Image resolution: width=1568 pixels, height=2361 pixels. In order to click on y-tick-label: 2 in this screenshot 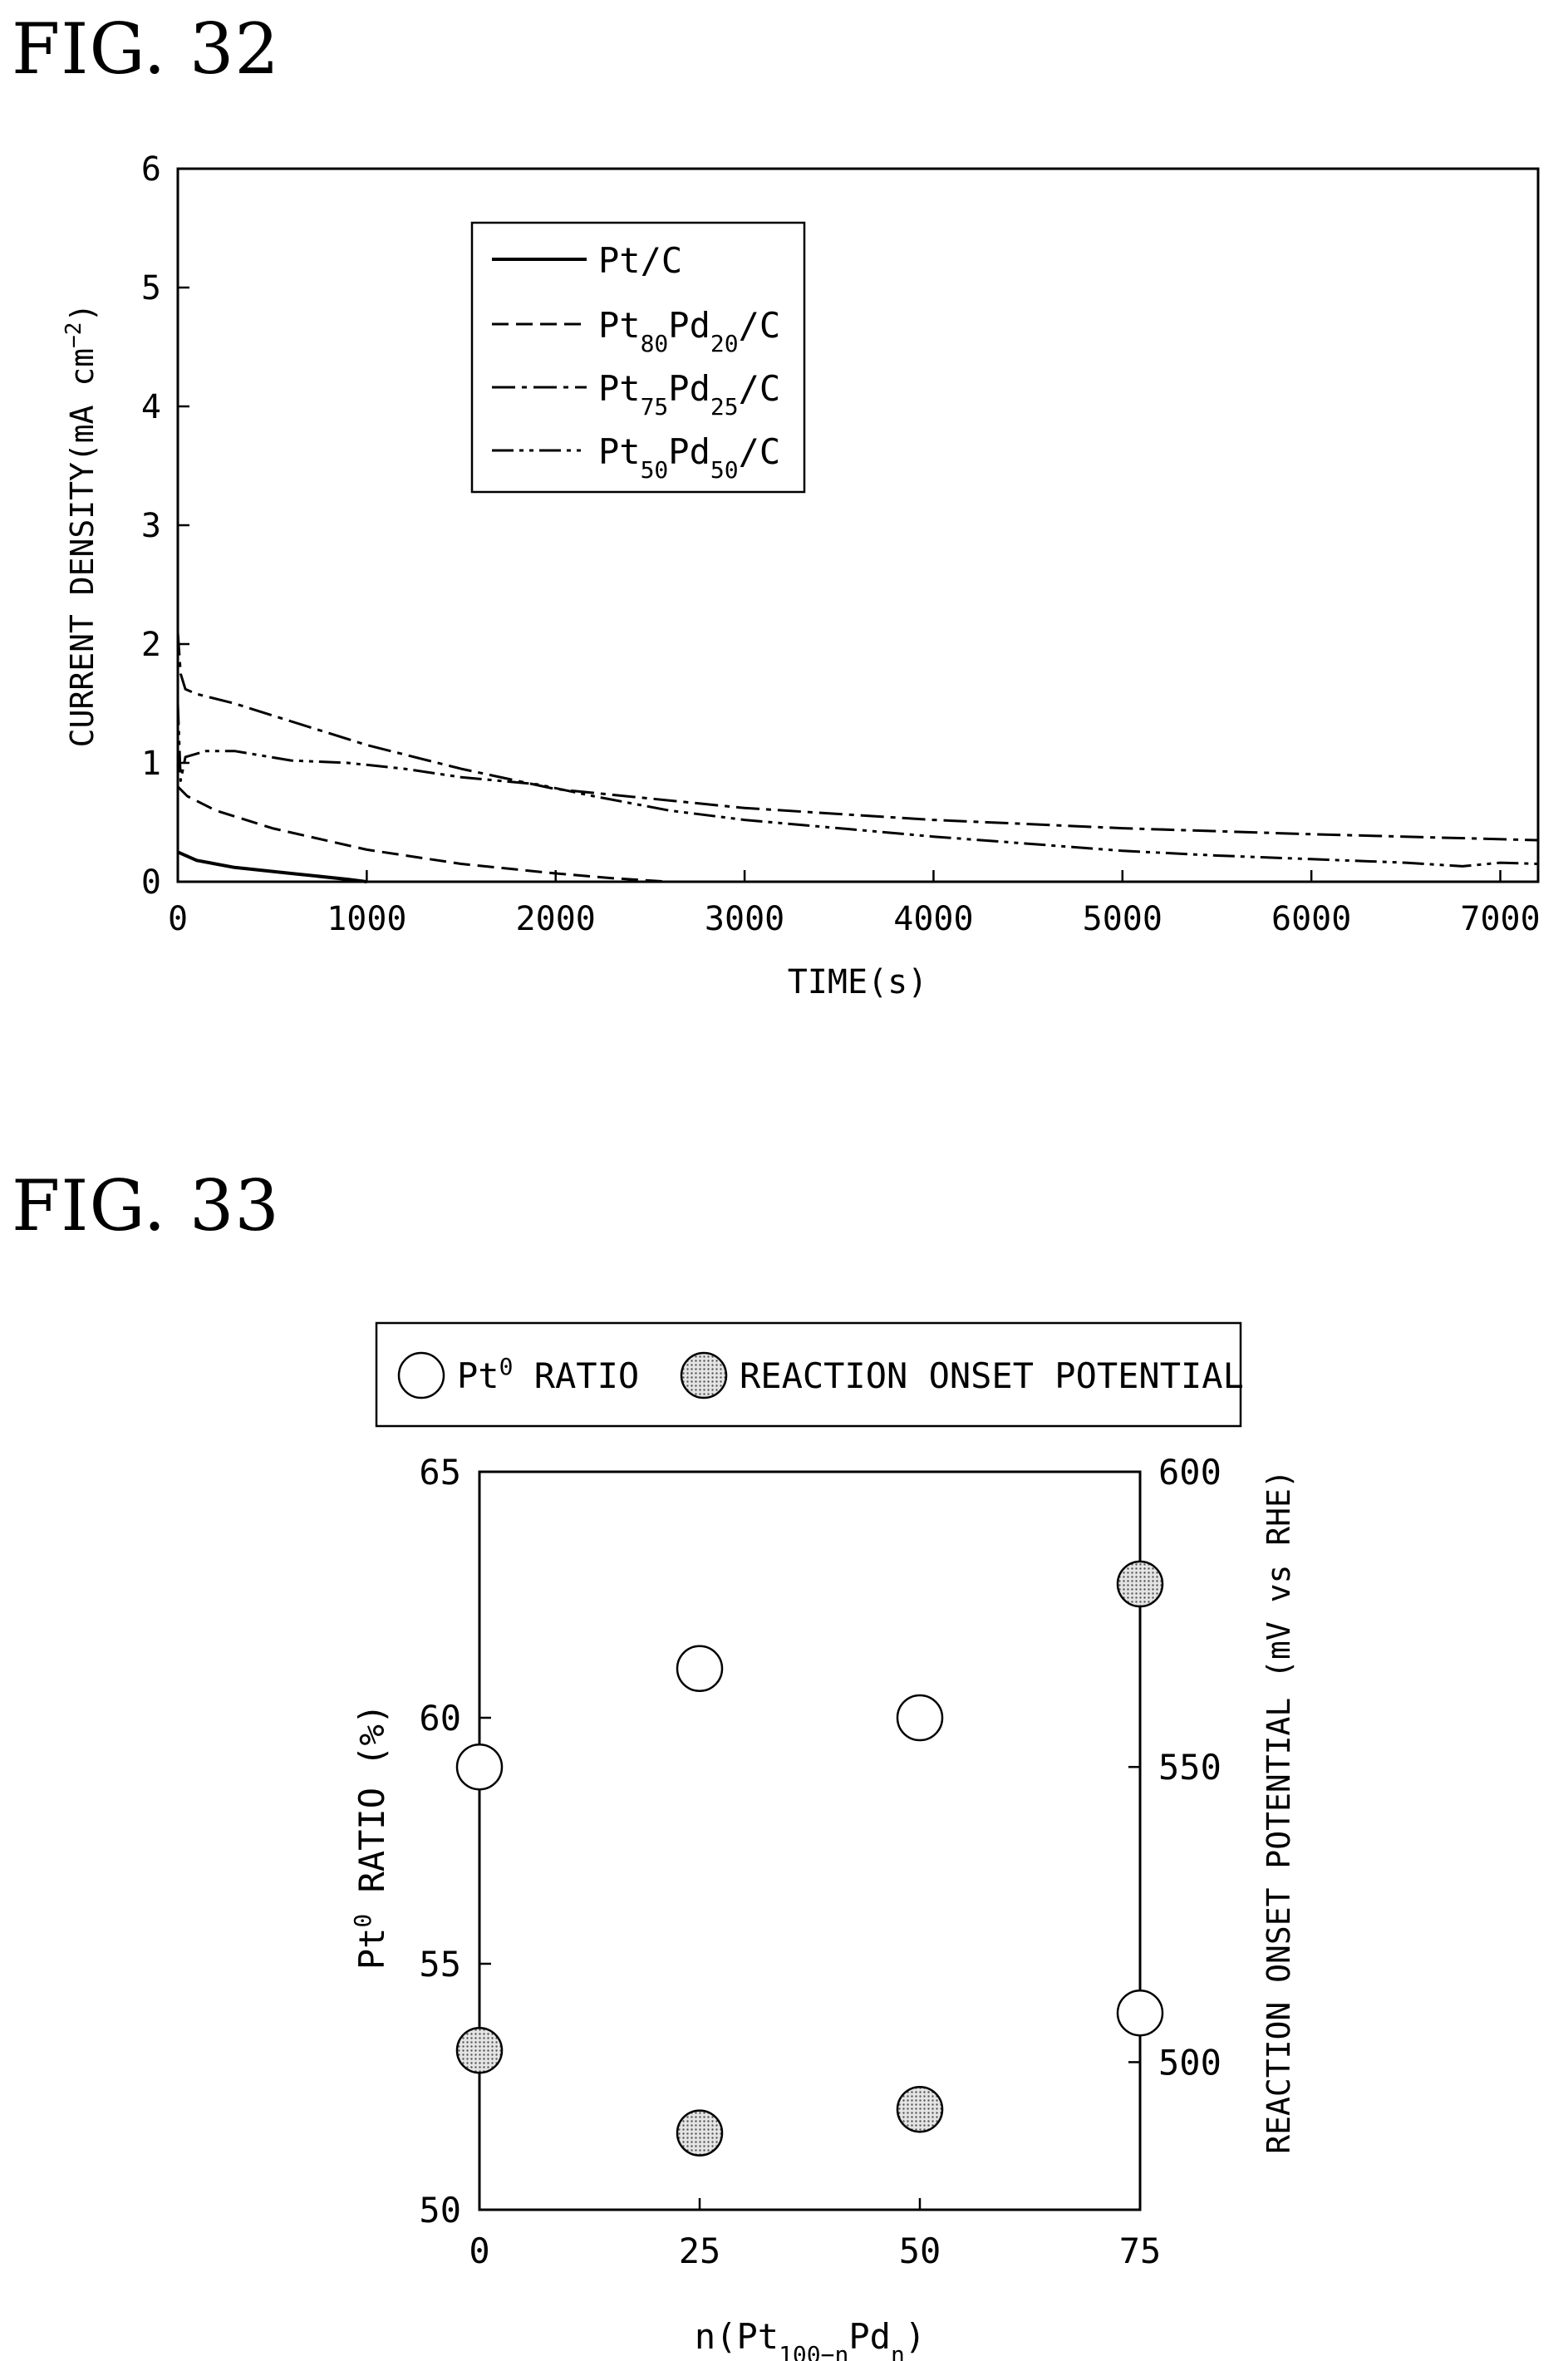, I will do `click(151, 645)`.